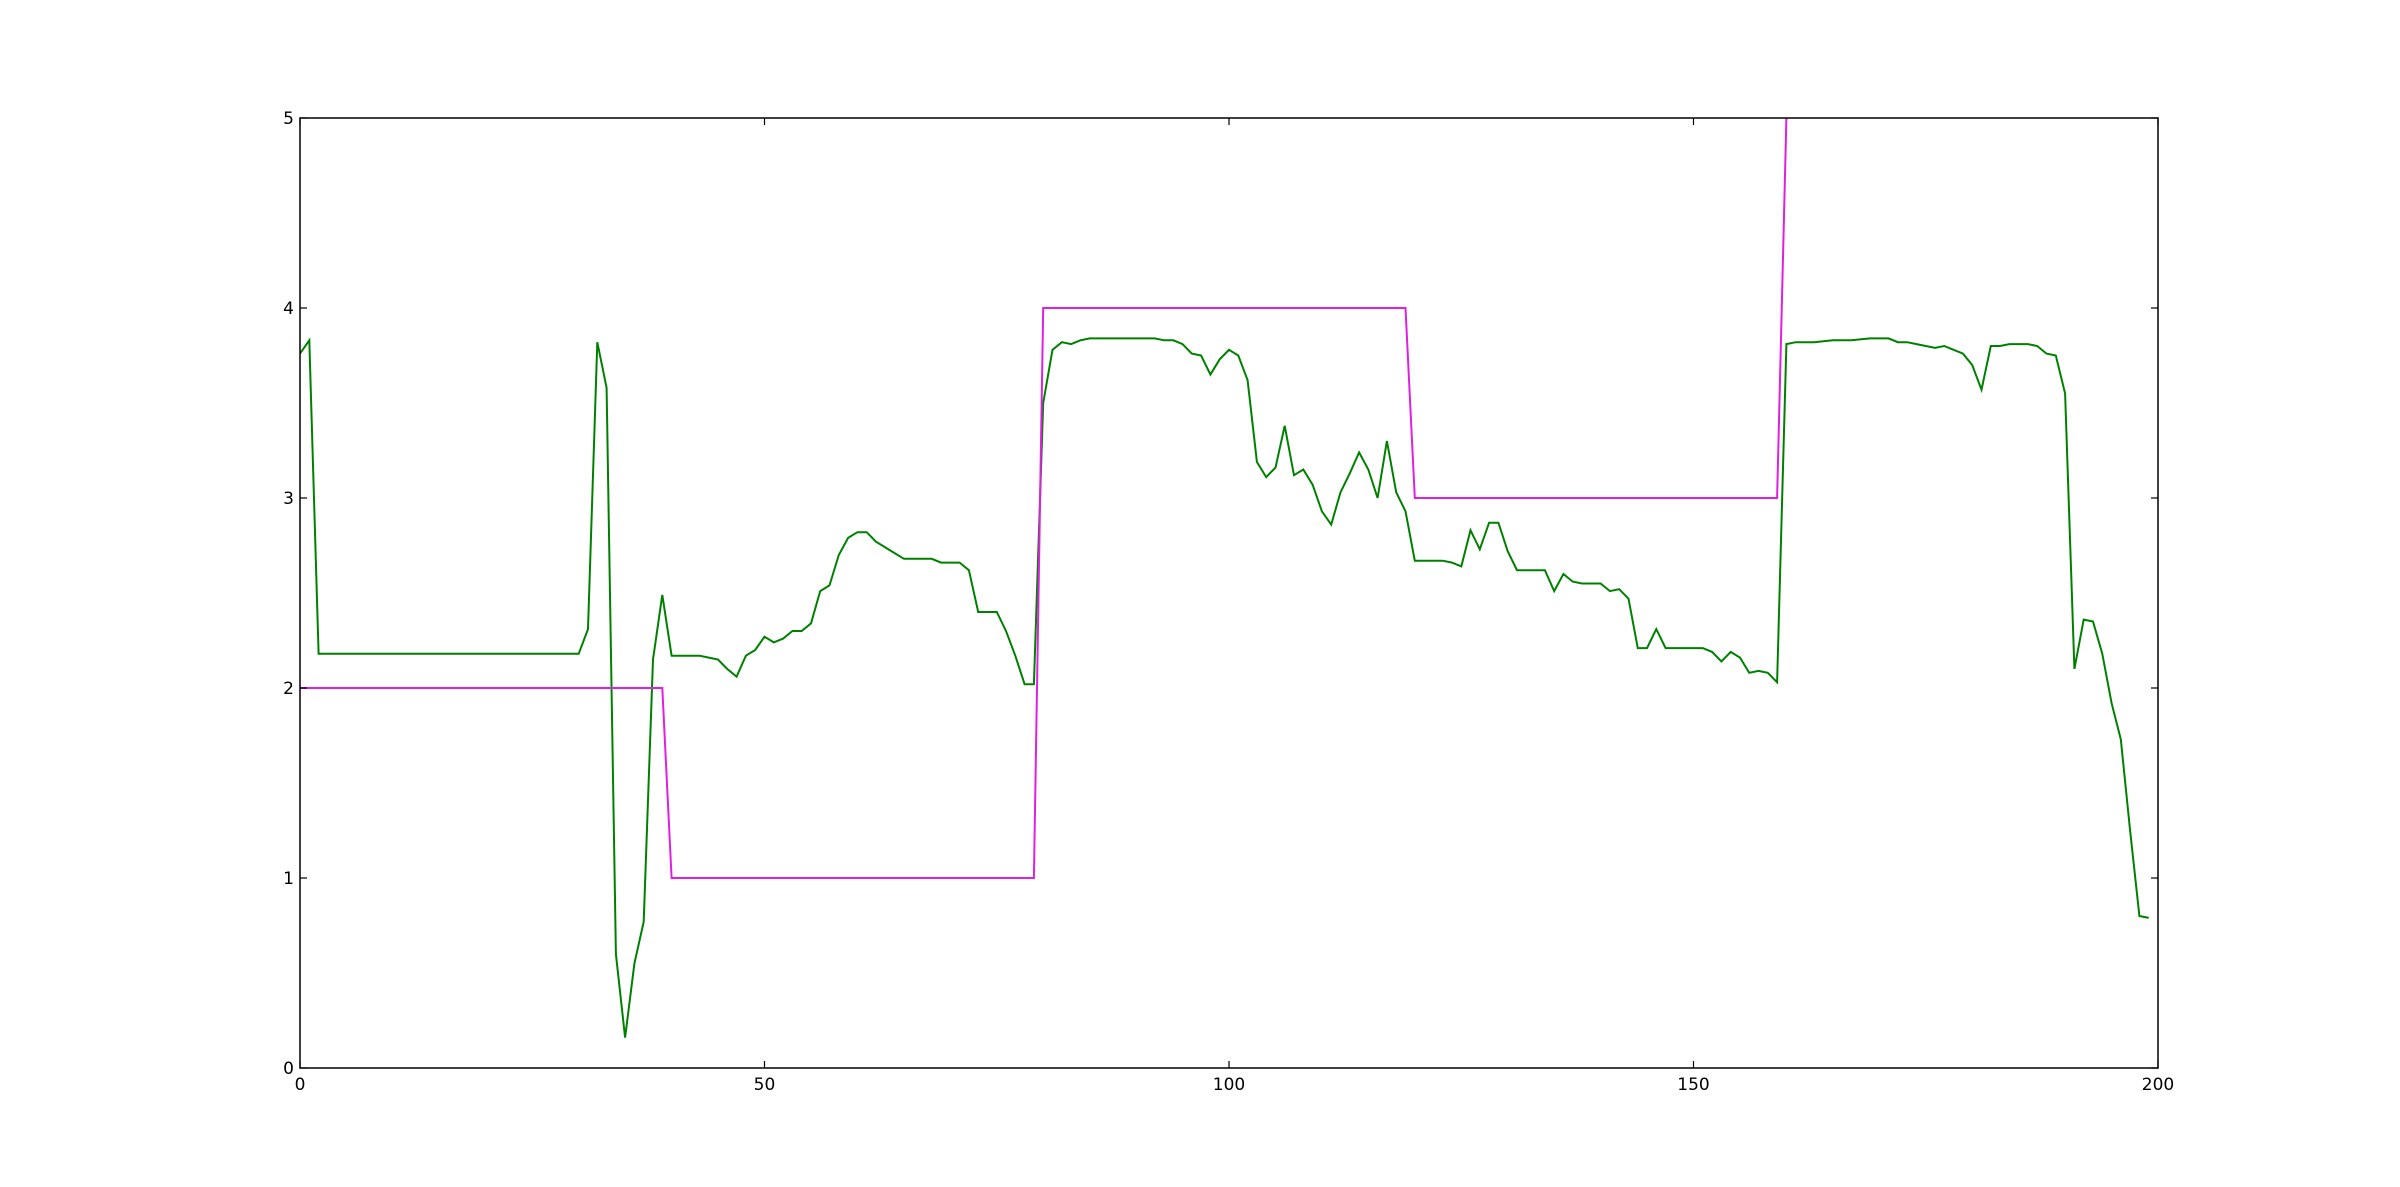 Image resolution: width=2400 pixels, height=1187 pixels. I want to click on x-tick-label: 100, so click(1229, 1085).